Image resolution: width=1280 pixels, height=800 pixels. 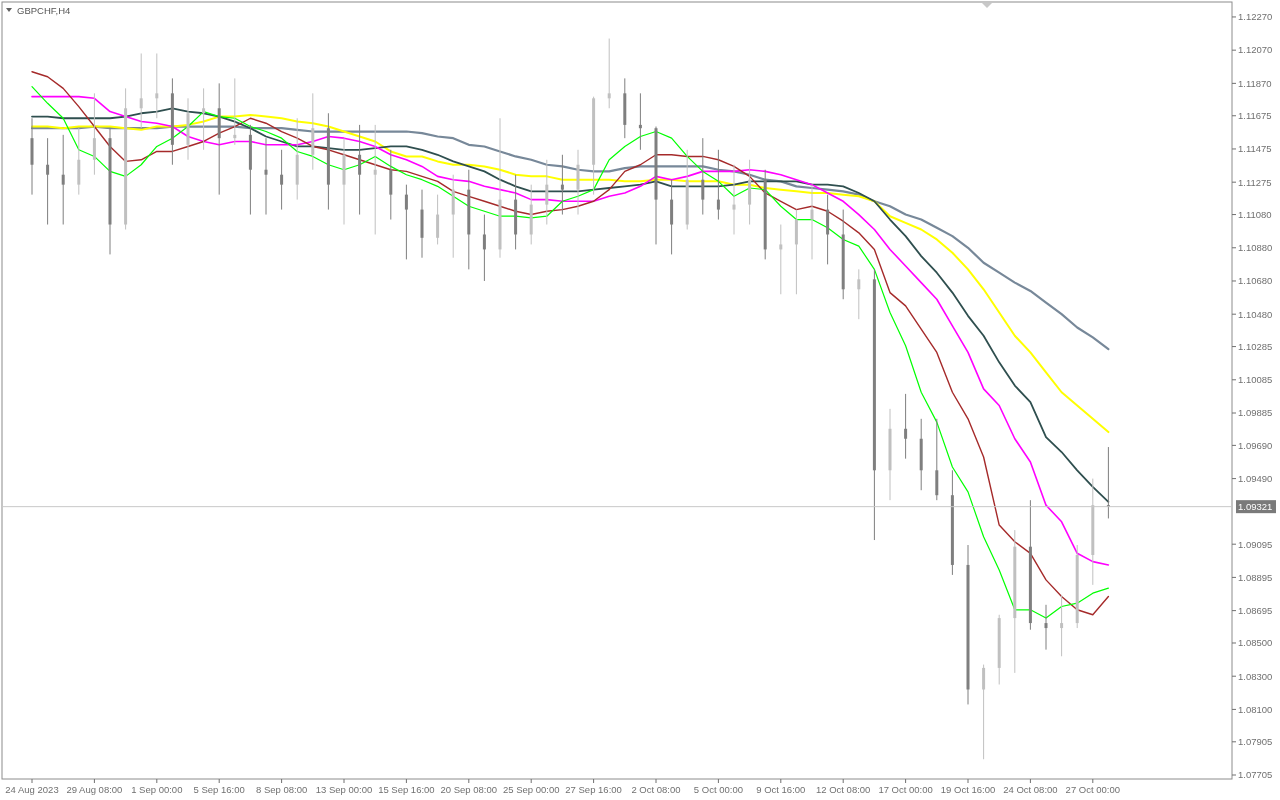 What do you see at coordinates (157, 789) in the screenshot?
I see `x-tick-label: 1 Sep 00:00` at bounding box center [157, 789].